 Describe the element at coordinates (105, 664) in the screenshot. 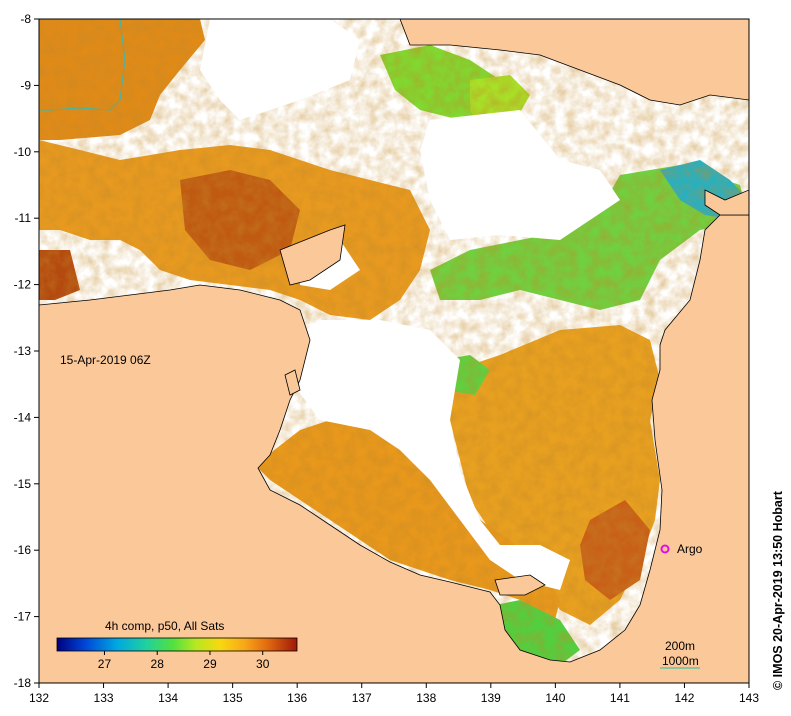

I see `colorbar-tick-label: 27` at that location.